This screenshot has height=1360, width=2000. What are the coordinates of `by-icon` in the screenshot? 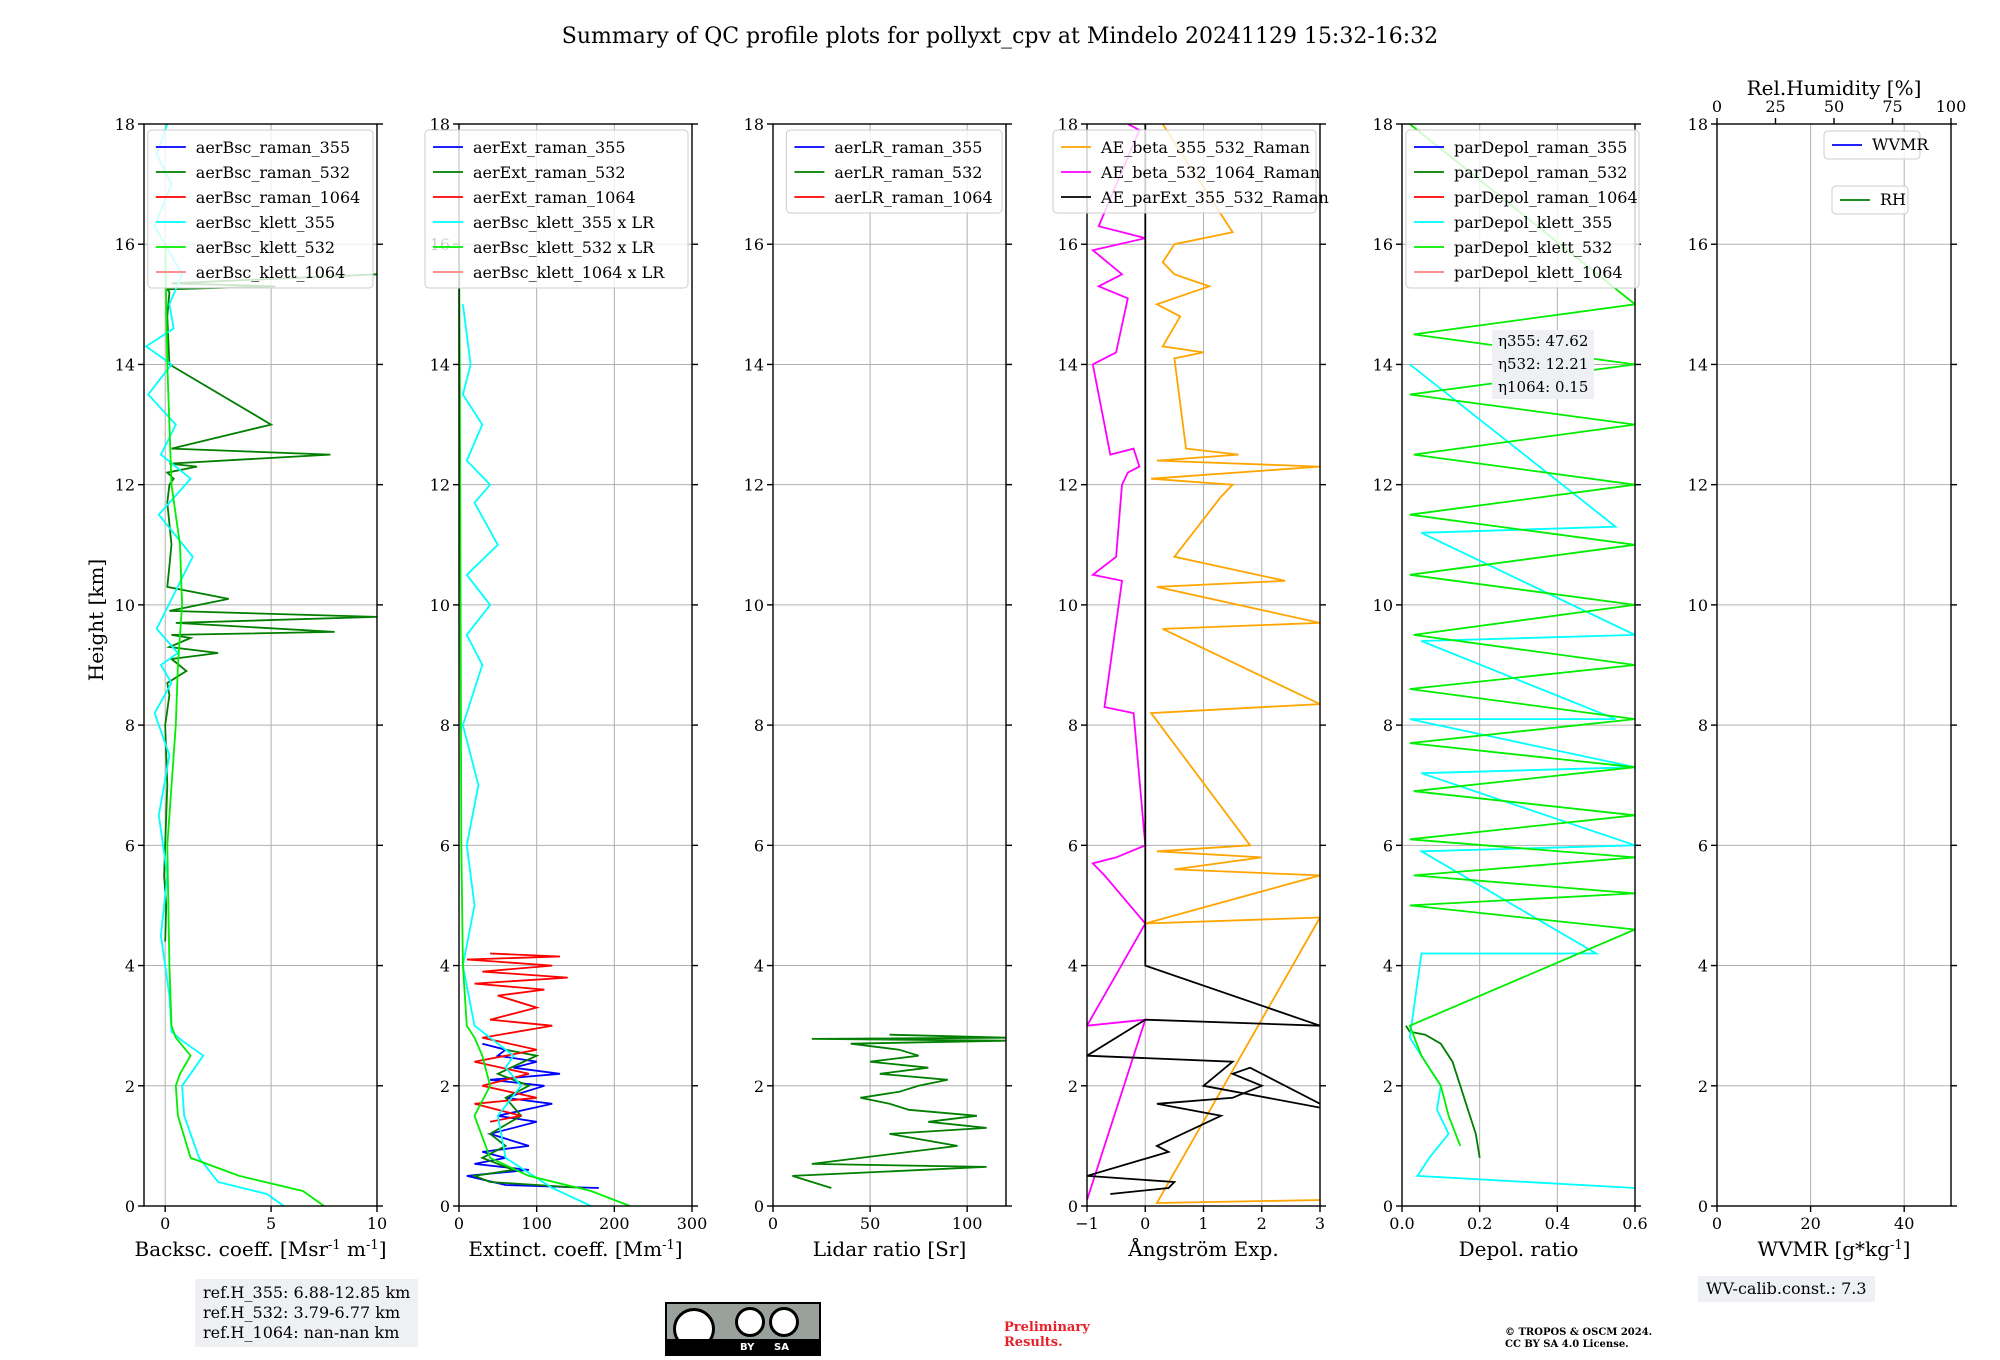 It's located at (750, 1322).